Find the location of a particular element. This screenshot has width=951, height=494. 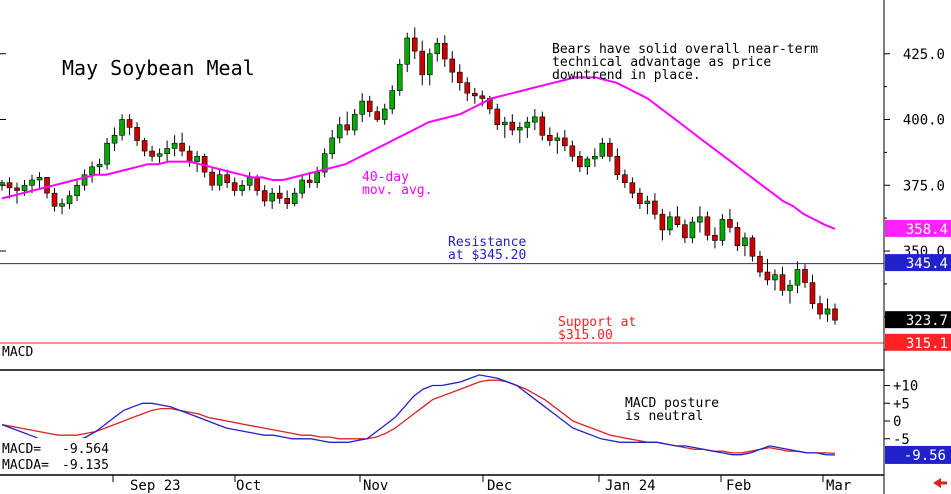

price-tag-label: 315.1 is located at coordinates (927, 344).